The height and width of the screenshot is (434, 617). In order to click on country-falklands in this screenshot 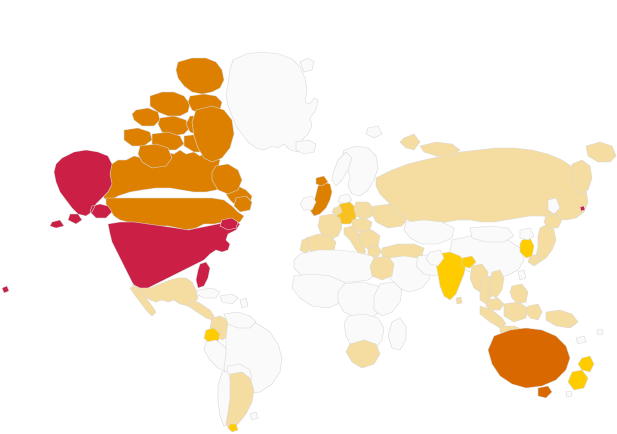, I will do `click(254, 416)`.